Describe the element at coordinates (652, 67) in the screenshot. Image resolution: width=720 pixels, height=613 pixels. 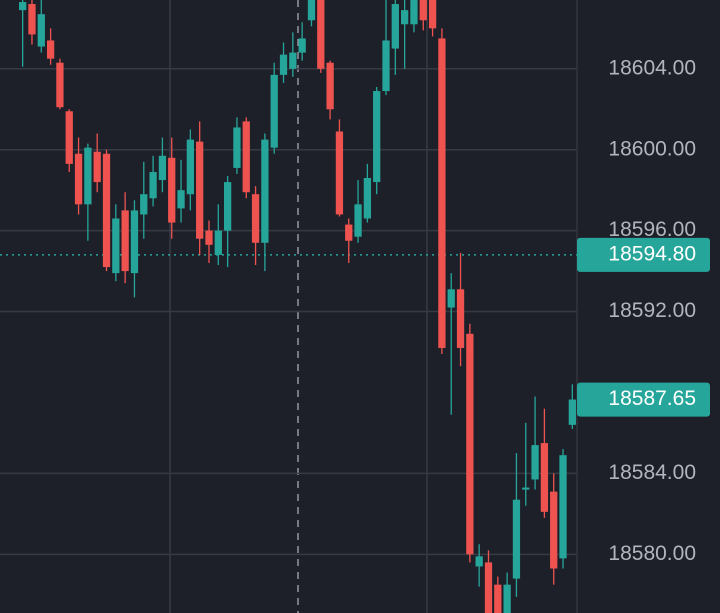
I see `y-tick-label: 18604.00` at that location.